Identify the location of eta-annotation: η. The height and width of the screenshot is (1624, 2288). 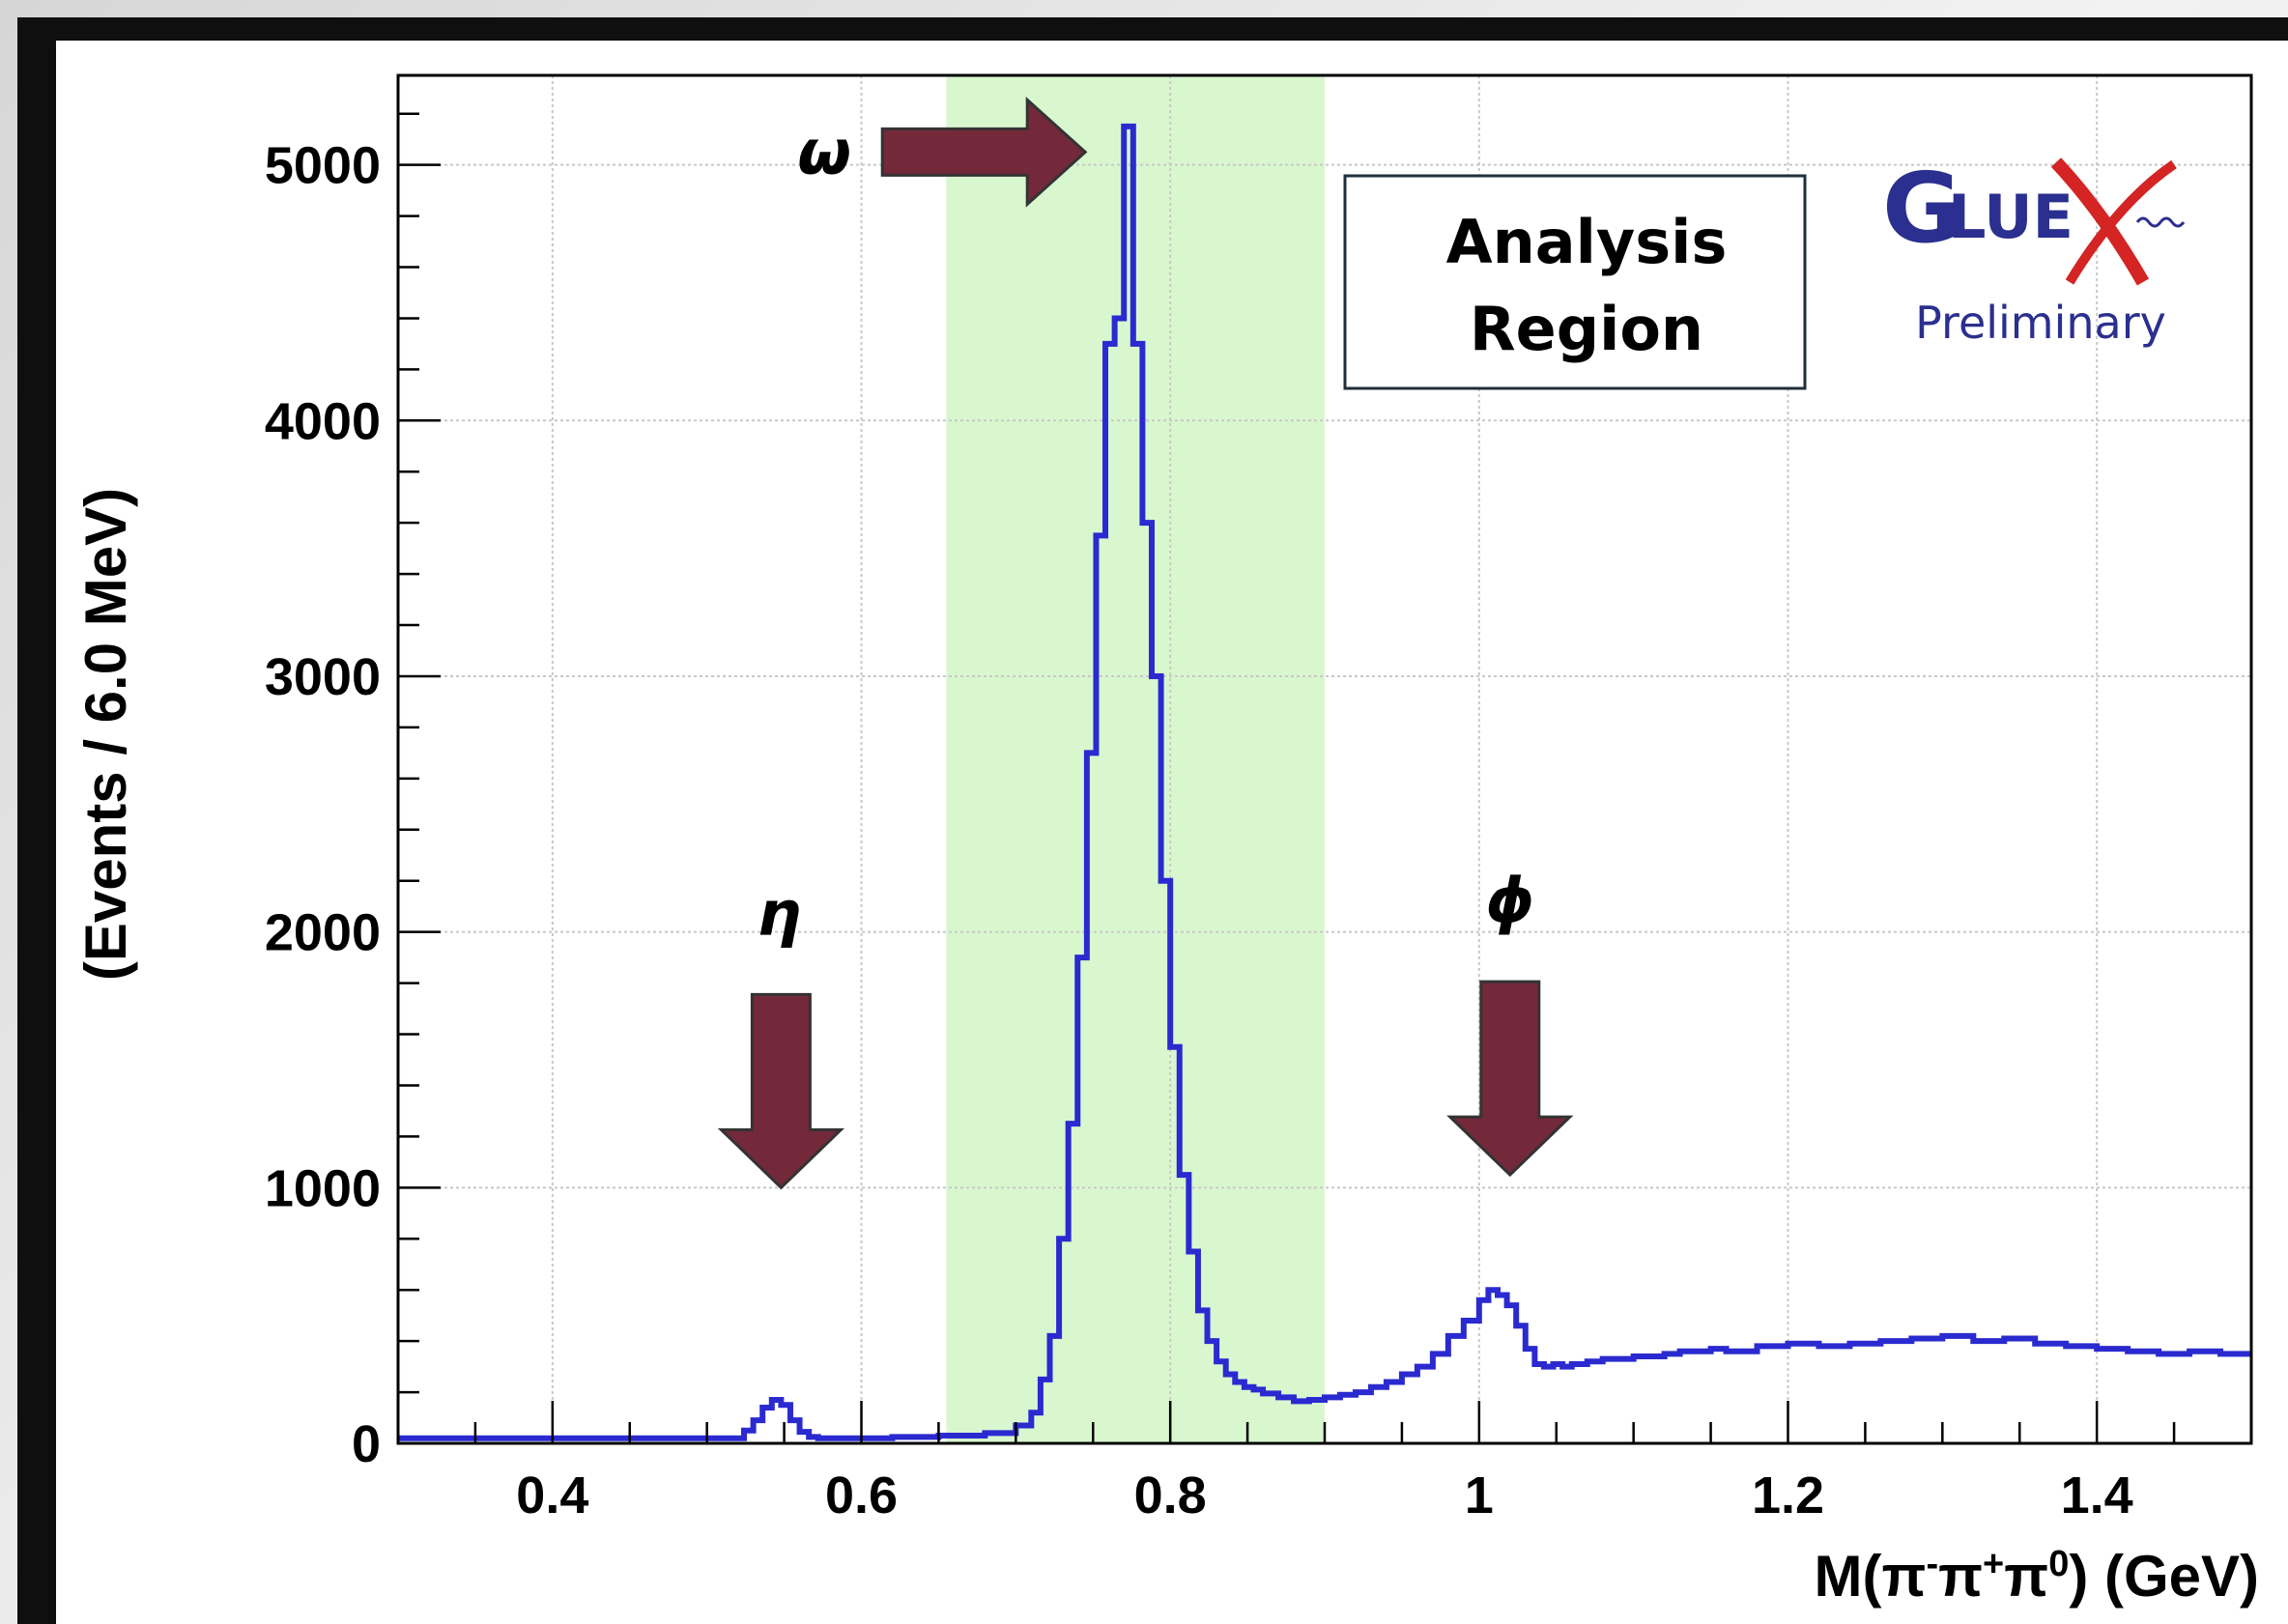
(781, 1034).